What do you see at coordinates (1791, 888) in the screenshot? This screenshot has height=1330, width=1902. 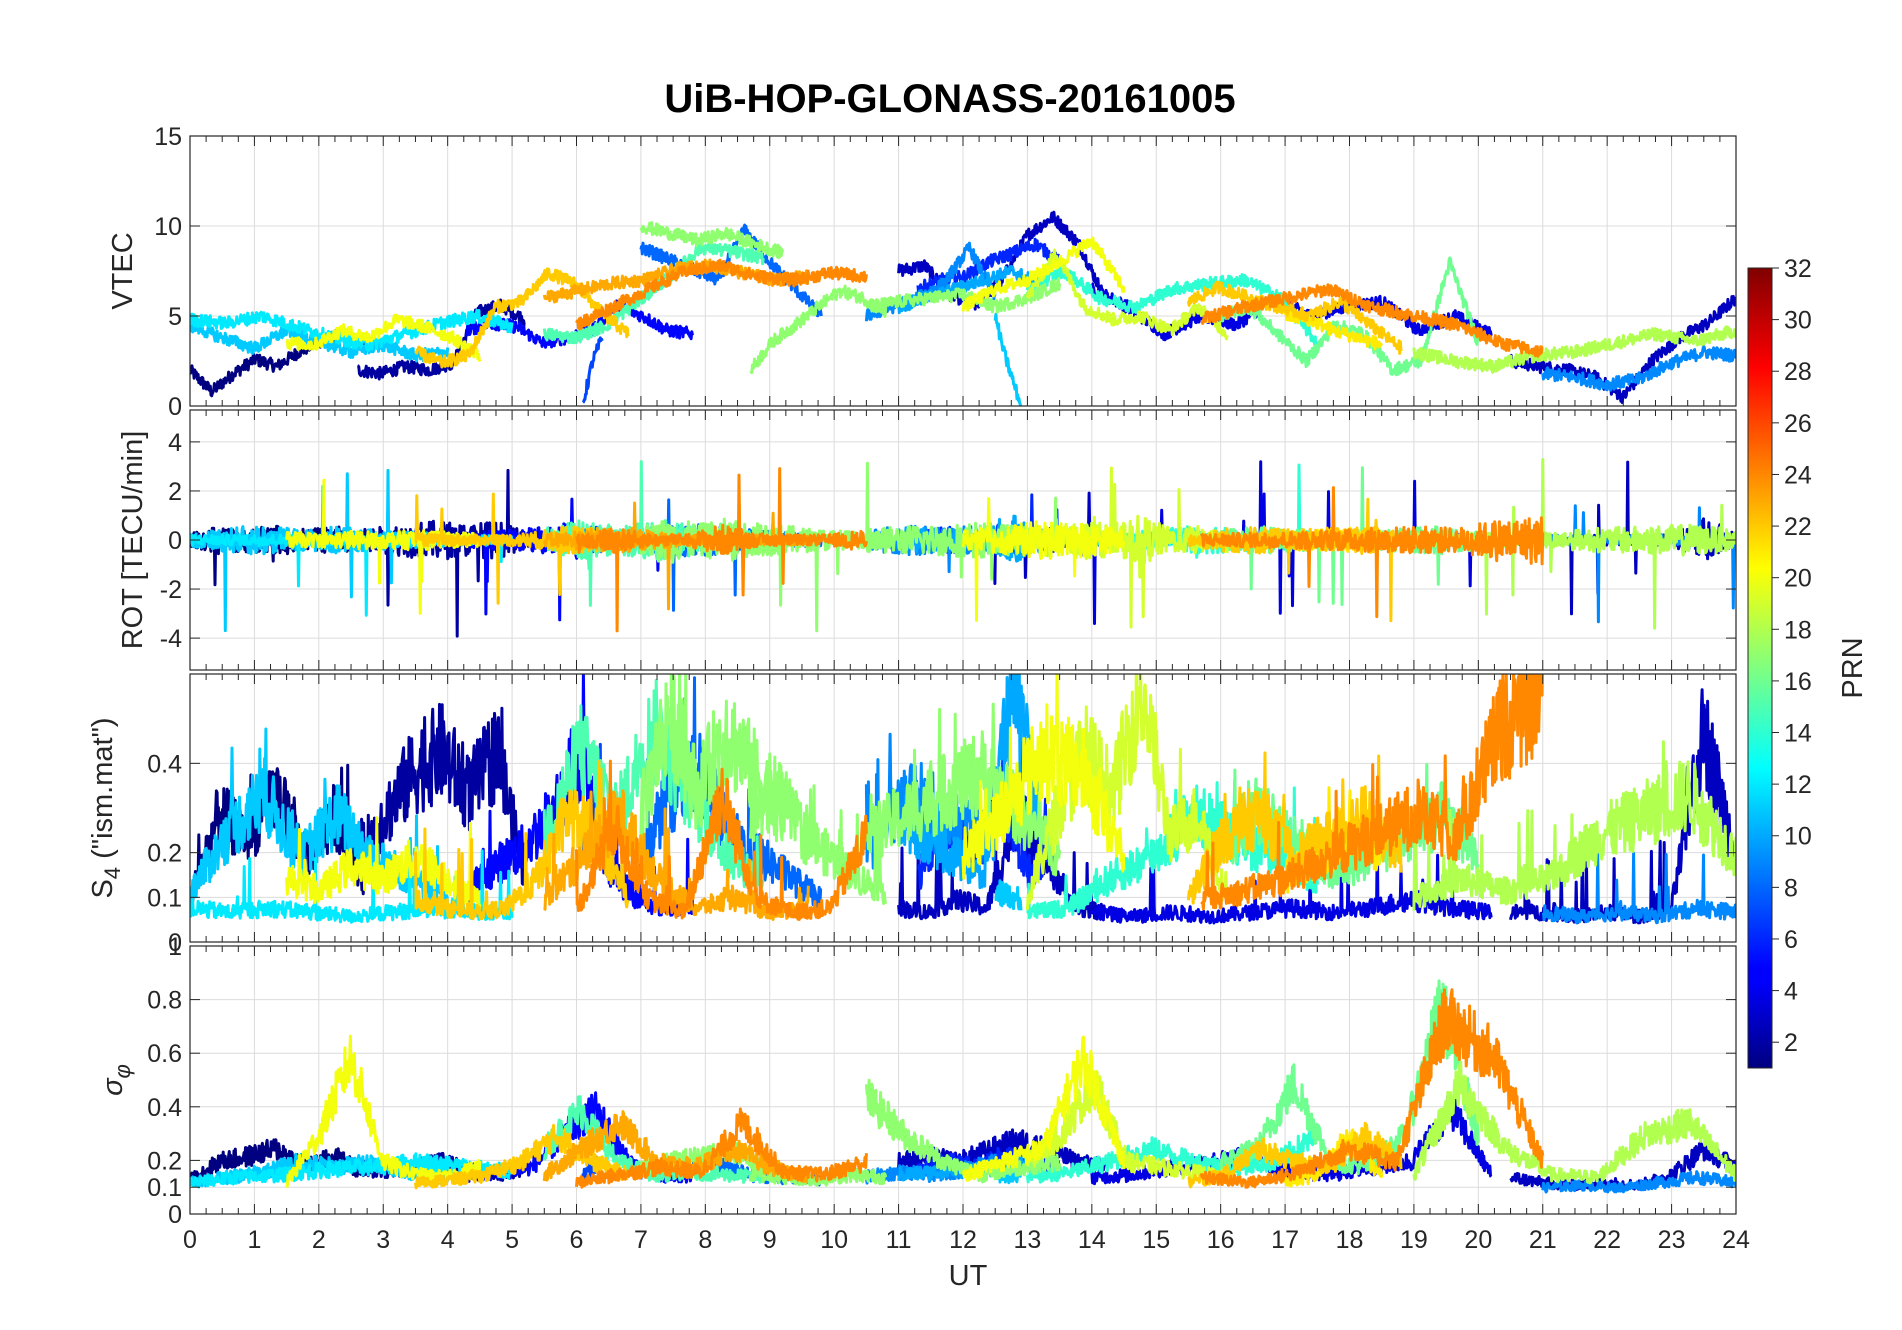 I see `colorbar-tick-label: 8` at bounding box center [1791, 888].